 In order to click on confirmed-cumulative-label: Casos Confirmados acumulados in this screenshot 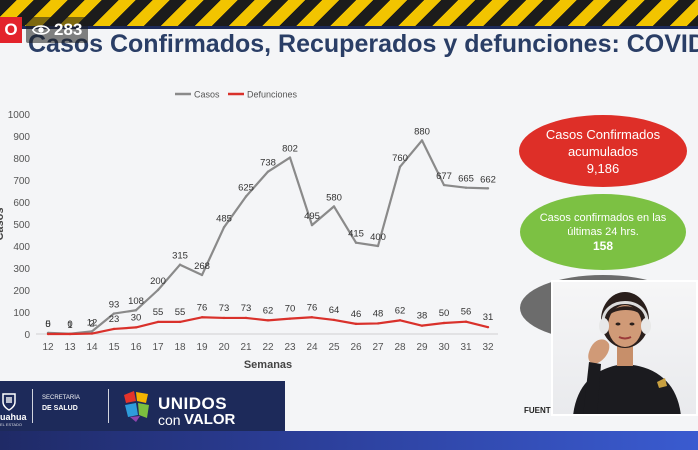, I will do `click(603, 142)`.